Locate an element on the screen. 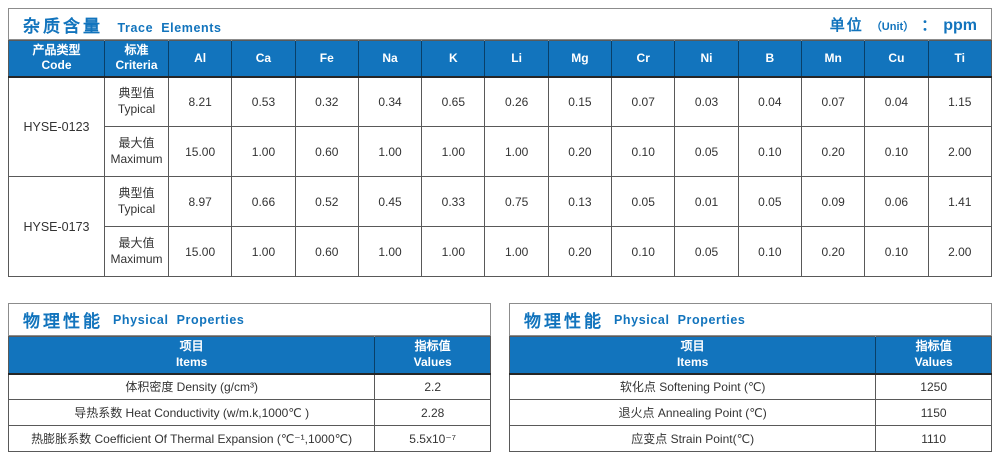 The height and width of the screenshot is (461, 1000). value-cell: 0.75 is located at coordinates (516, 201).